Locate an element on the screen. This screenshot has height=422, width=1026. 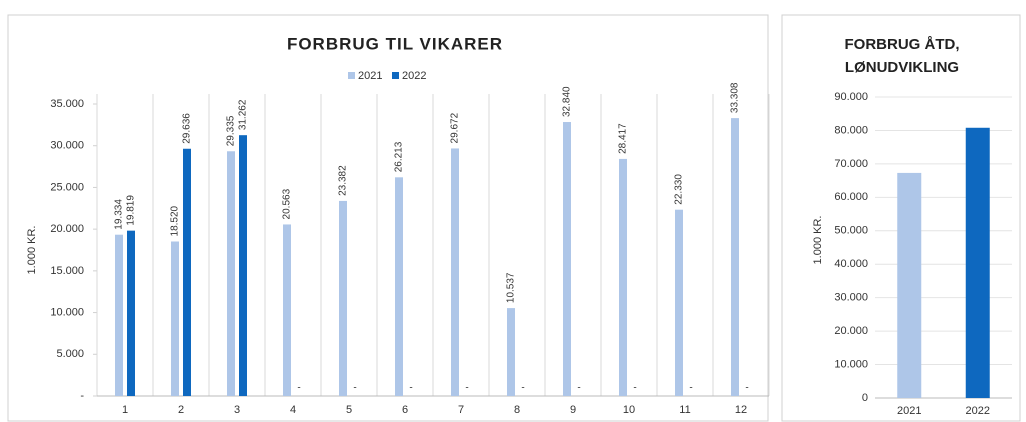
value-label: 22.330 is located at coordinates (679, 189).